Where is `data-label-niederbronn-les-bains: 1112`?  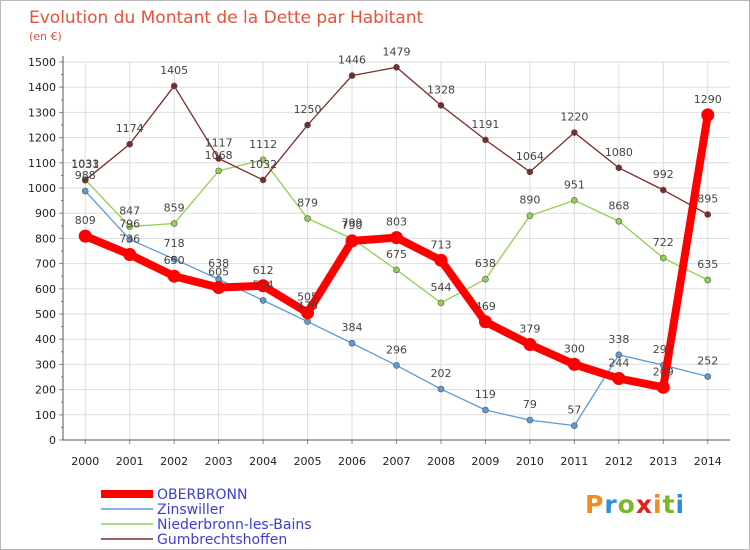
data-label-niederbronn-les-bains: 1112 is located at coordinates (263, 144).